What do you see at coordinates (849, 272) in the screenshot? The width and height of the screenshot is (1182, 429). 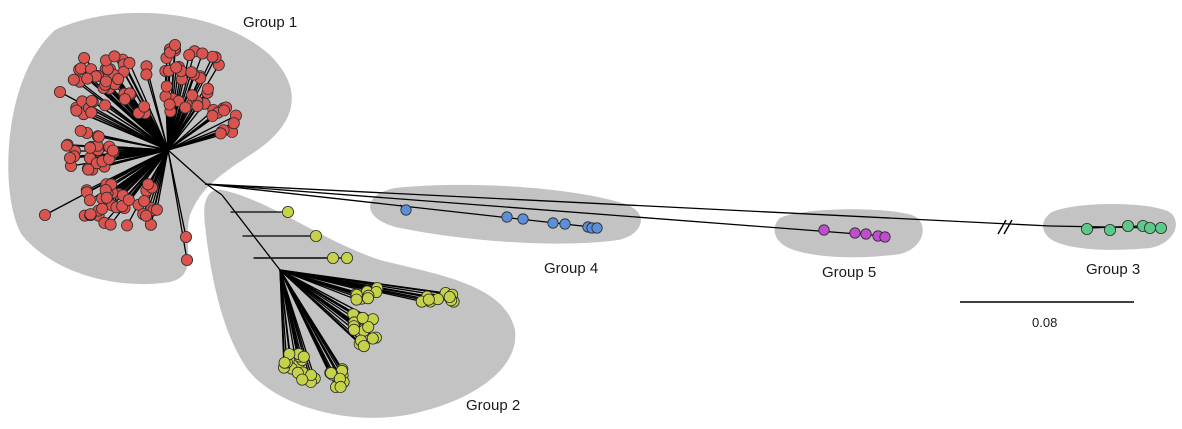 I see `group-5-label: Group 5` at bounding box center [849, 272].